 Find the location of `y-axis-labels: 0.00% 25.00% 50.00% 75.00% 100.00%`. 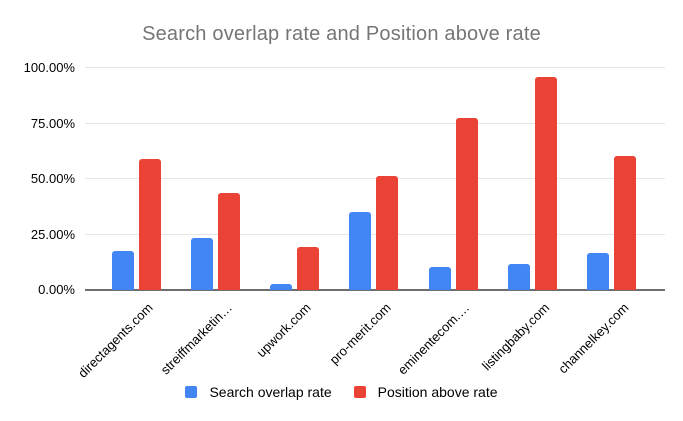

y-axis-labels: 0.00% 25.00% 50.00% 75.00% 100.00% is located at coordinates (37, 179).